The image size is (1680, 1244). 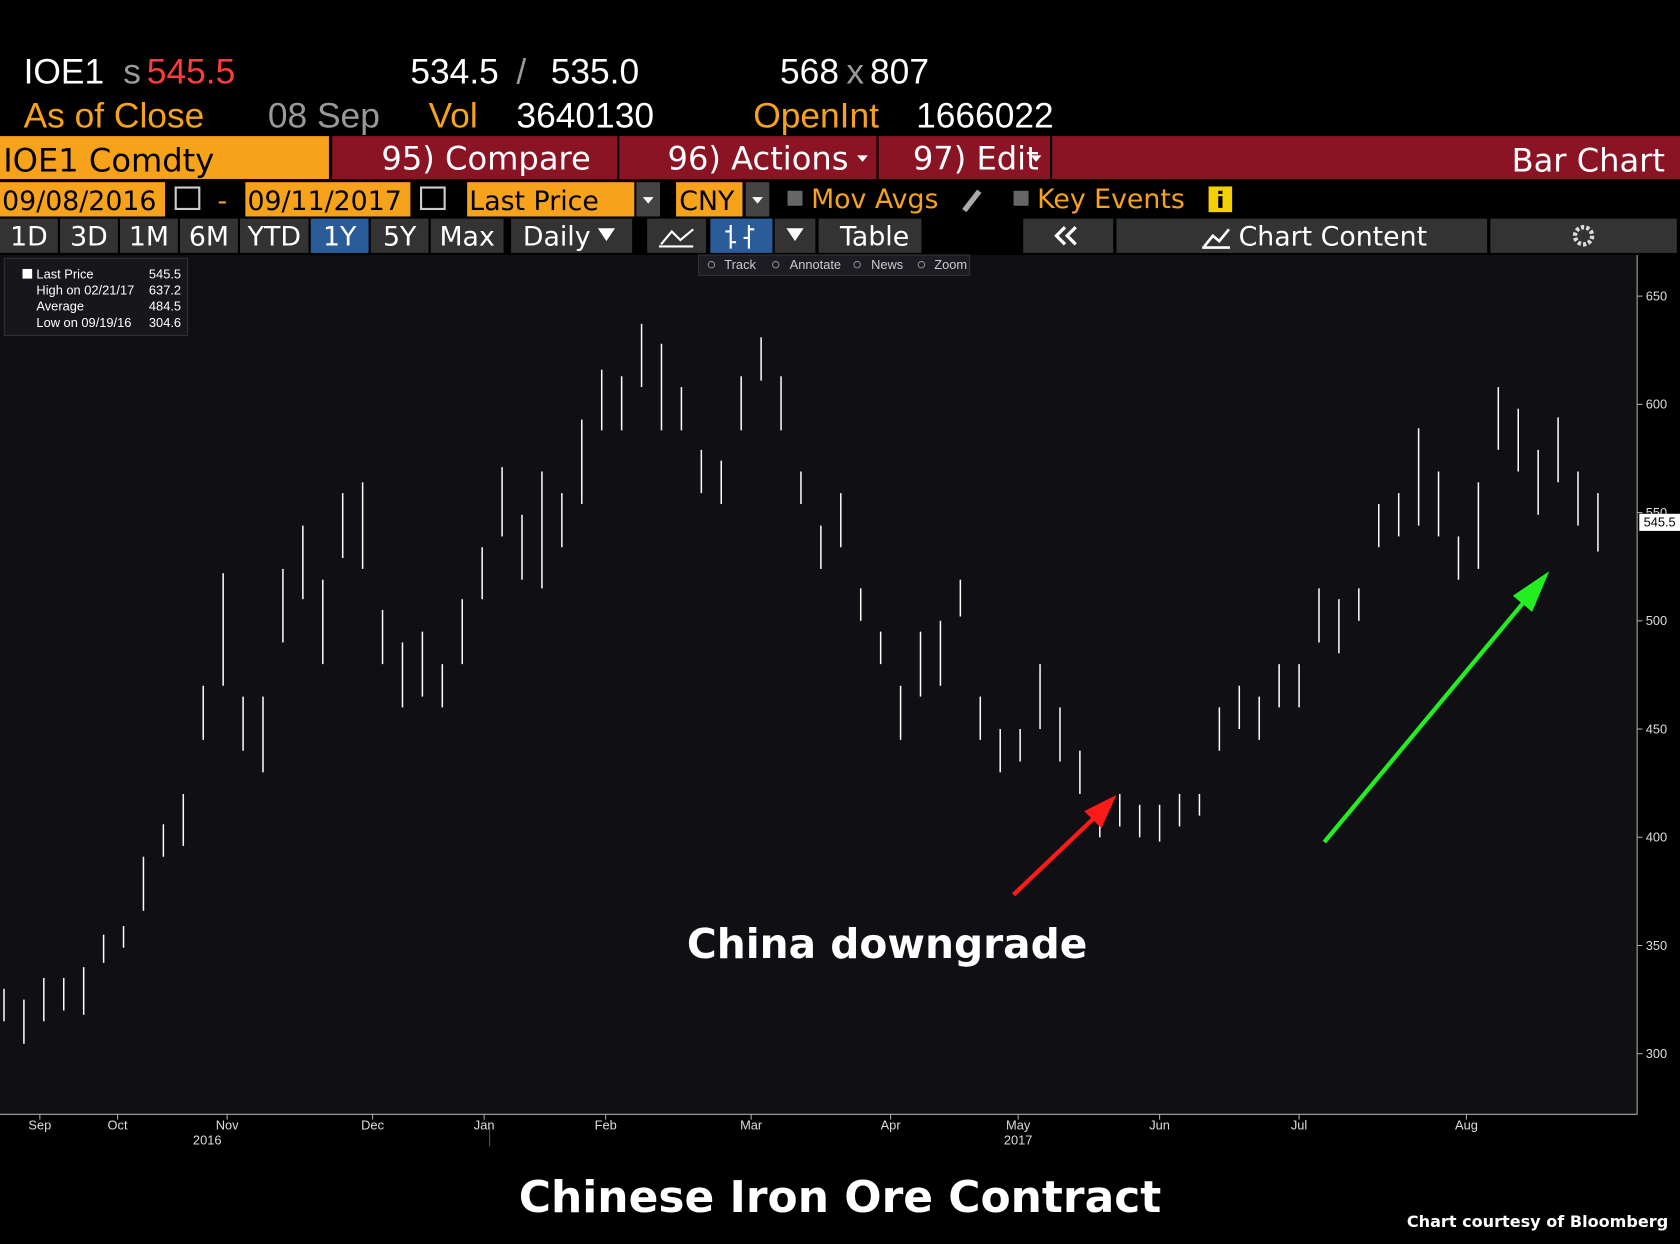 What do you see at coordinates (324, 201) in the screenshot?
I see `end-date: 09/11/2017` at bounding box center [324, 201].